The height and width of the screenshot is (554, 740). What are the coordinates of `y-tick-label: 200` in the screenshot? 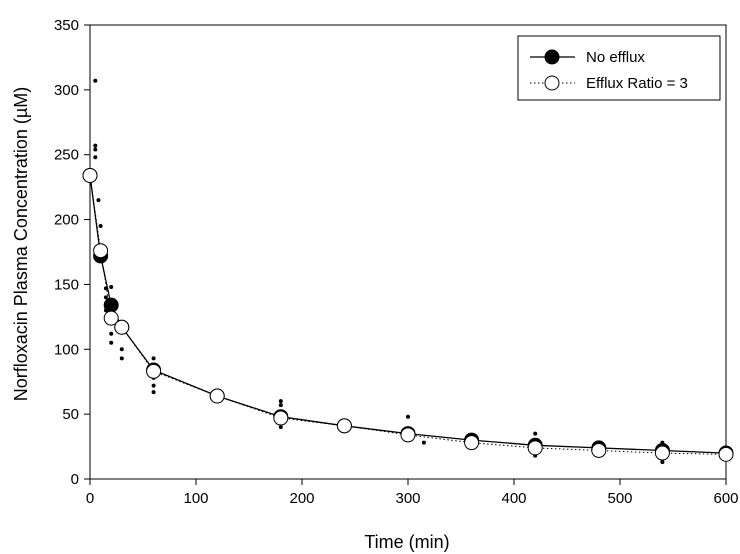 It's located at (66, 220).